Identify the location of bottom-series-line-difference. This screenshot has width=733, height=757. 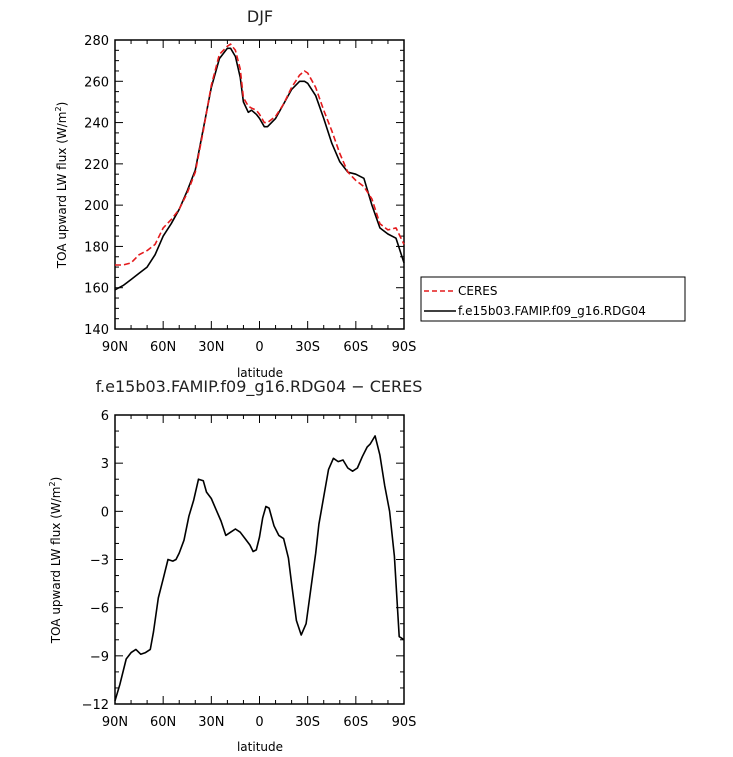
(259, 568).